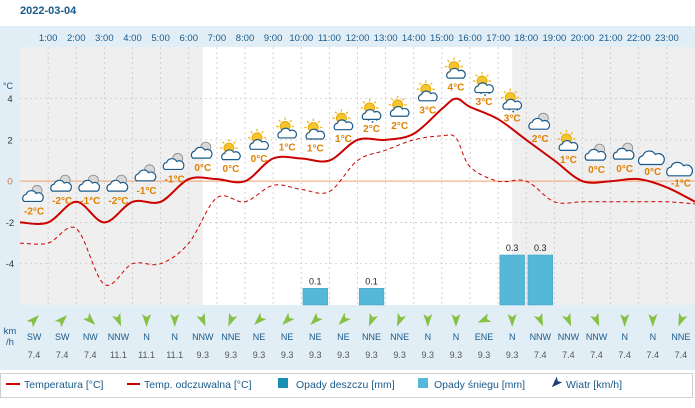 The height and width of the screenshot is (408, 695). What do you see at coordinates (557, 382) in the screenshot?
I see `legend-wind-arrow-icon` at bounding box center [557, 382].